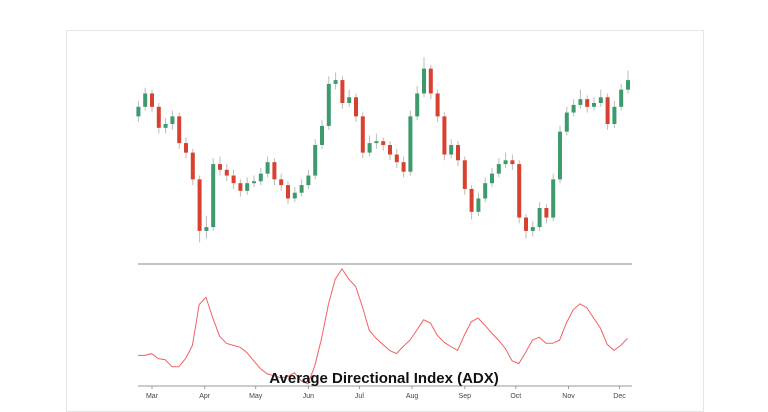  I want to click on x-tick-label: Apr, so click(205, 396).